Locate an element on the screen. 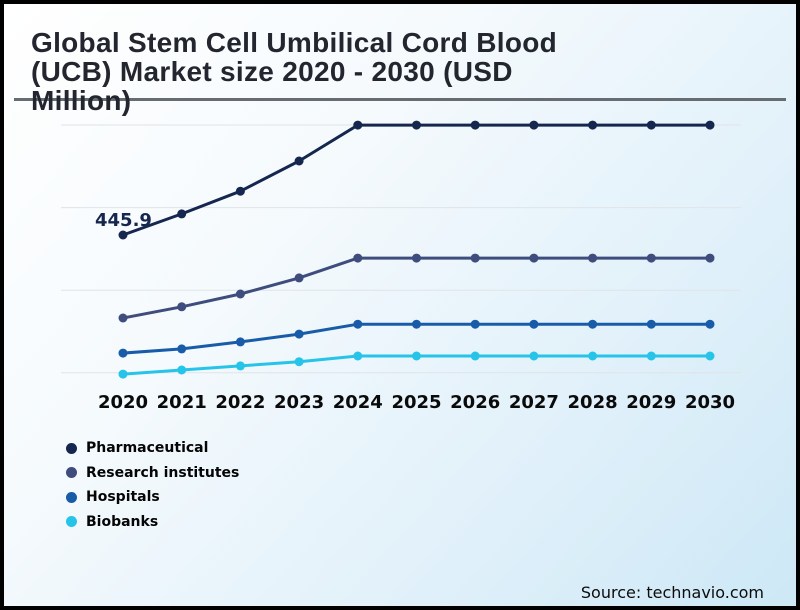 This screenshot has height=610, width=800. data-point-hospitals-2028 is located at coordinates (593, 324).